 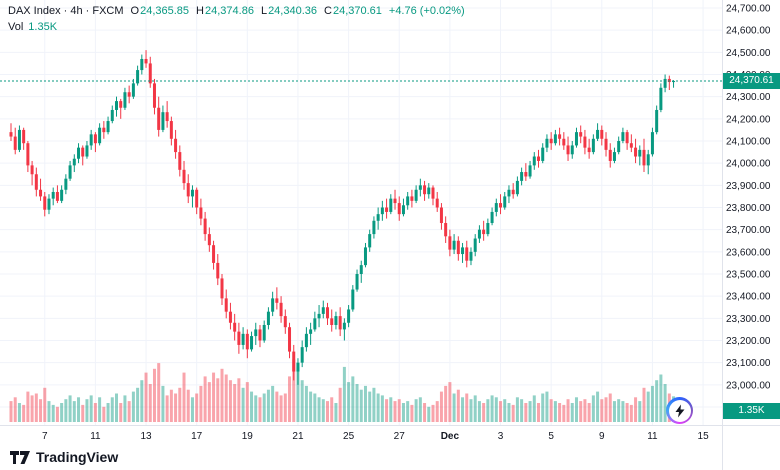 What do you see at coordinates (751, 411) in the screenshot?
I see `volume-badge: 1.35K` at bounding box center [751, 411].